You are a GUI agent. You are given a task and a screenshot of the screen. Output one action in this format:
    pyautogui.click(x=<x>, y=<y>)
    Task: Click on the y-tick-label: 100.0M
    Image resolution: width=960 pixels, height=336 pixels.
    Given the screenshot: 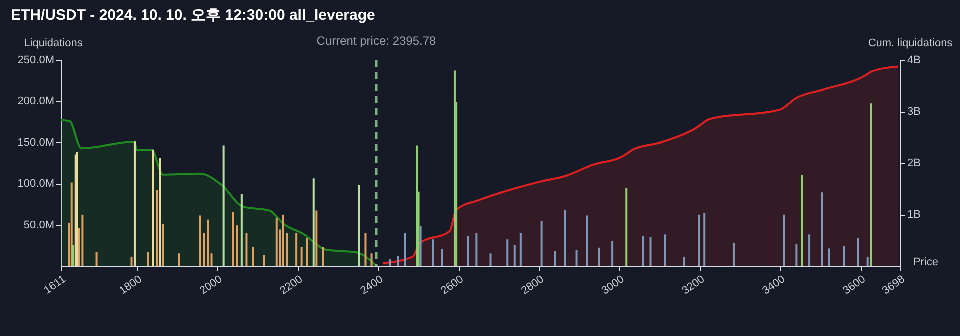 What is the action you would take?
    pyautogui.click(x=36, y=184)
    